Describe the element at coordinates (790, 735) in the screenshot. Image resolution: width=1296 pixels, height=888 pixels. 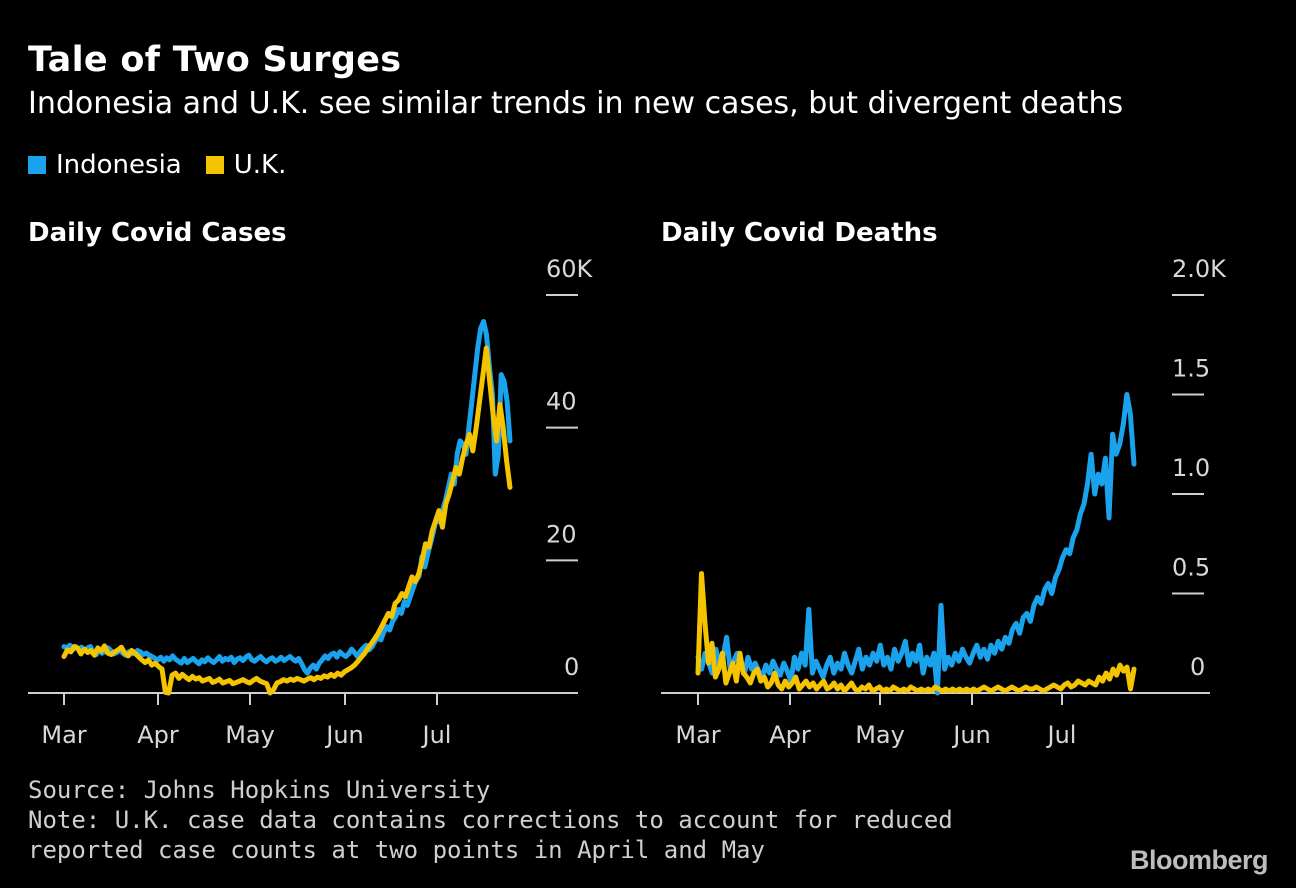
I see `deaths-xtick-label-1: Apr` at that location.